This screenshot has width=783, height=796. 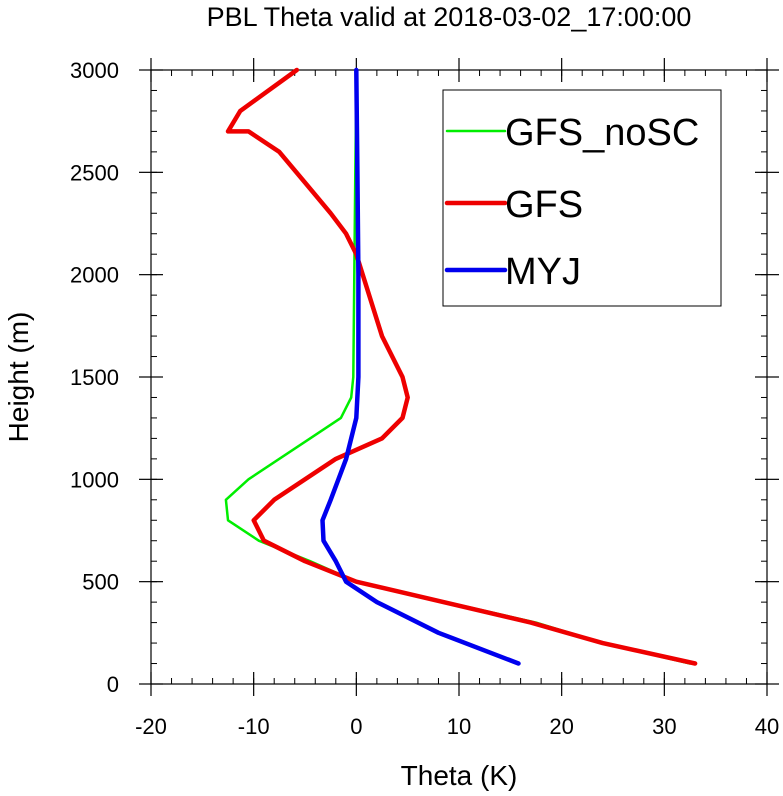 I want to click on y-tick-label: 500, so click(x=100, y=582).